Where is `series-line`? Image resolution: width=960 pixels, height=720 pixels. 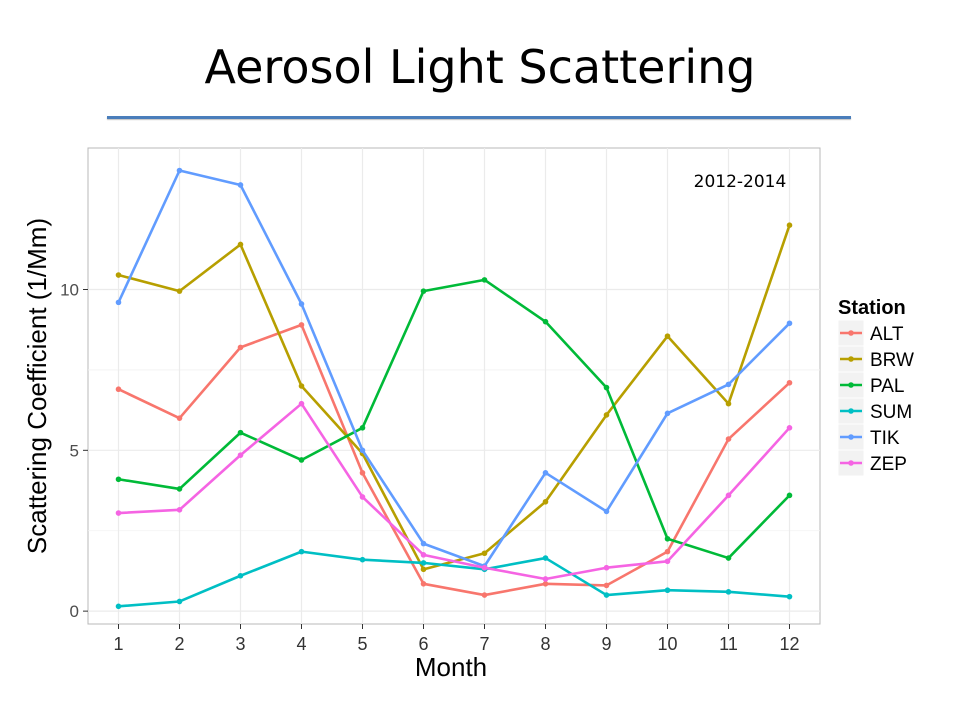 series-line is located at coordinates (454, 579).